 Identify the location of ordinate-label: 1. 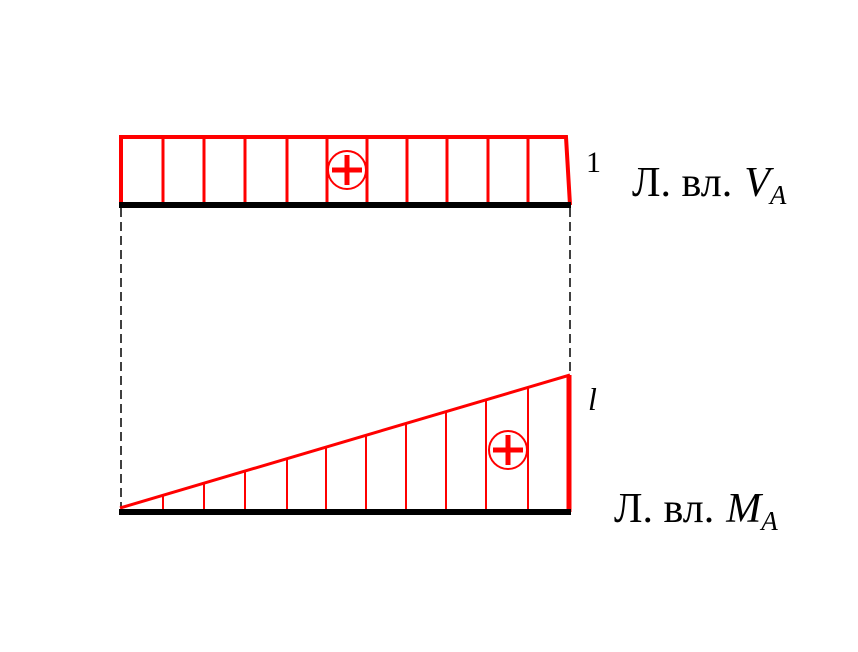
(593, 162).